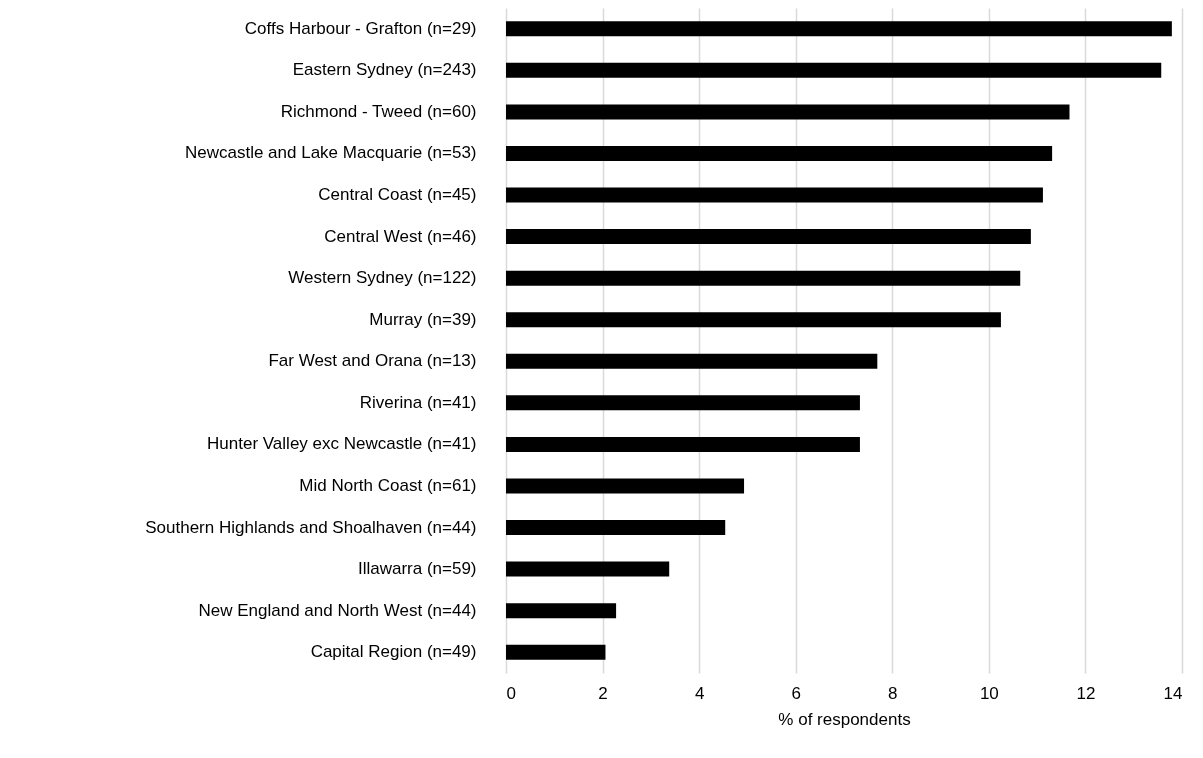 This screenshot has width=1203, height=758. I want to click on y-tick-label: Riverina (n=41), so click(418, 402).